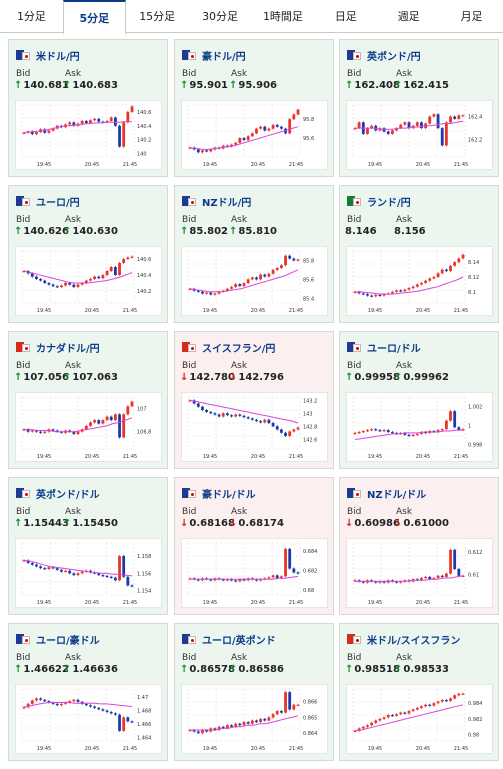 Image resolution: width=503 pixels, height=769 pixels. Describe the element at coordinates (41, 669) in the screenshot. I see `bid-value: ↑1.46622` at that location.